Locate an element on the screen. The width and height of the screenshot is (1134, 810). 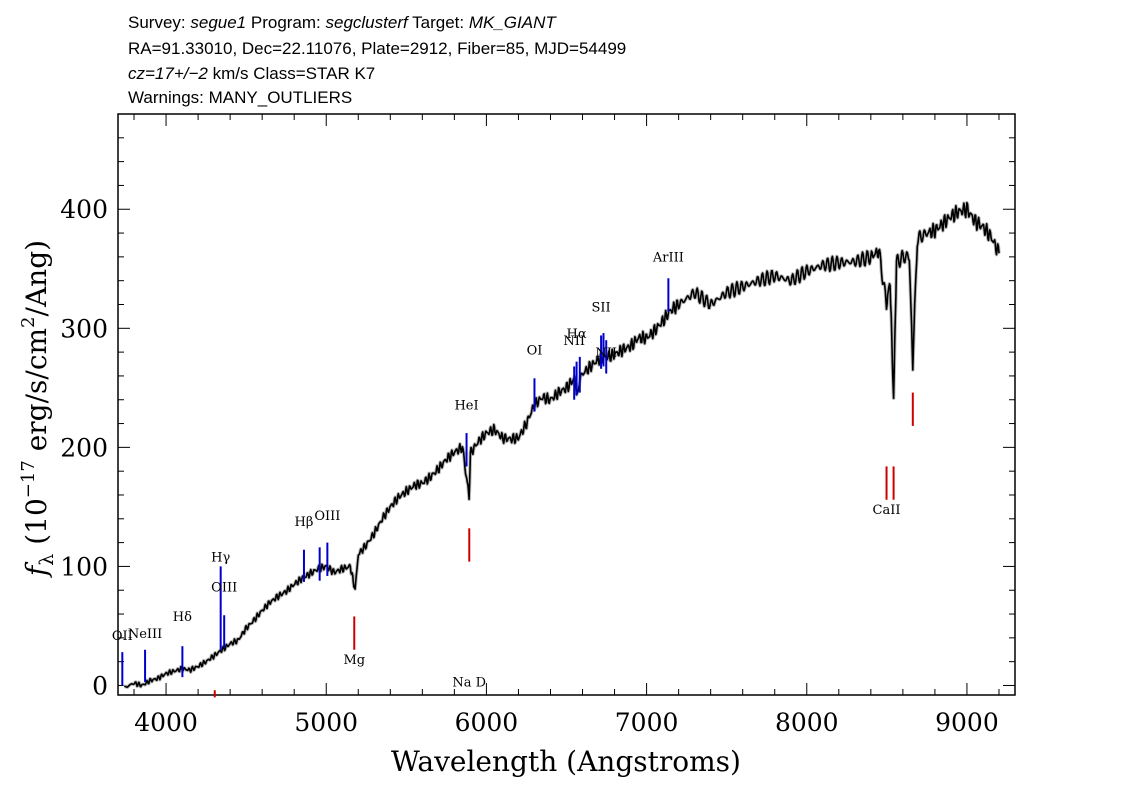
y-tick-label: 200 is located at coordinates (84, 447).